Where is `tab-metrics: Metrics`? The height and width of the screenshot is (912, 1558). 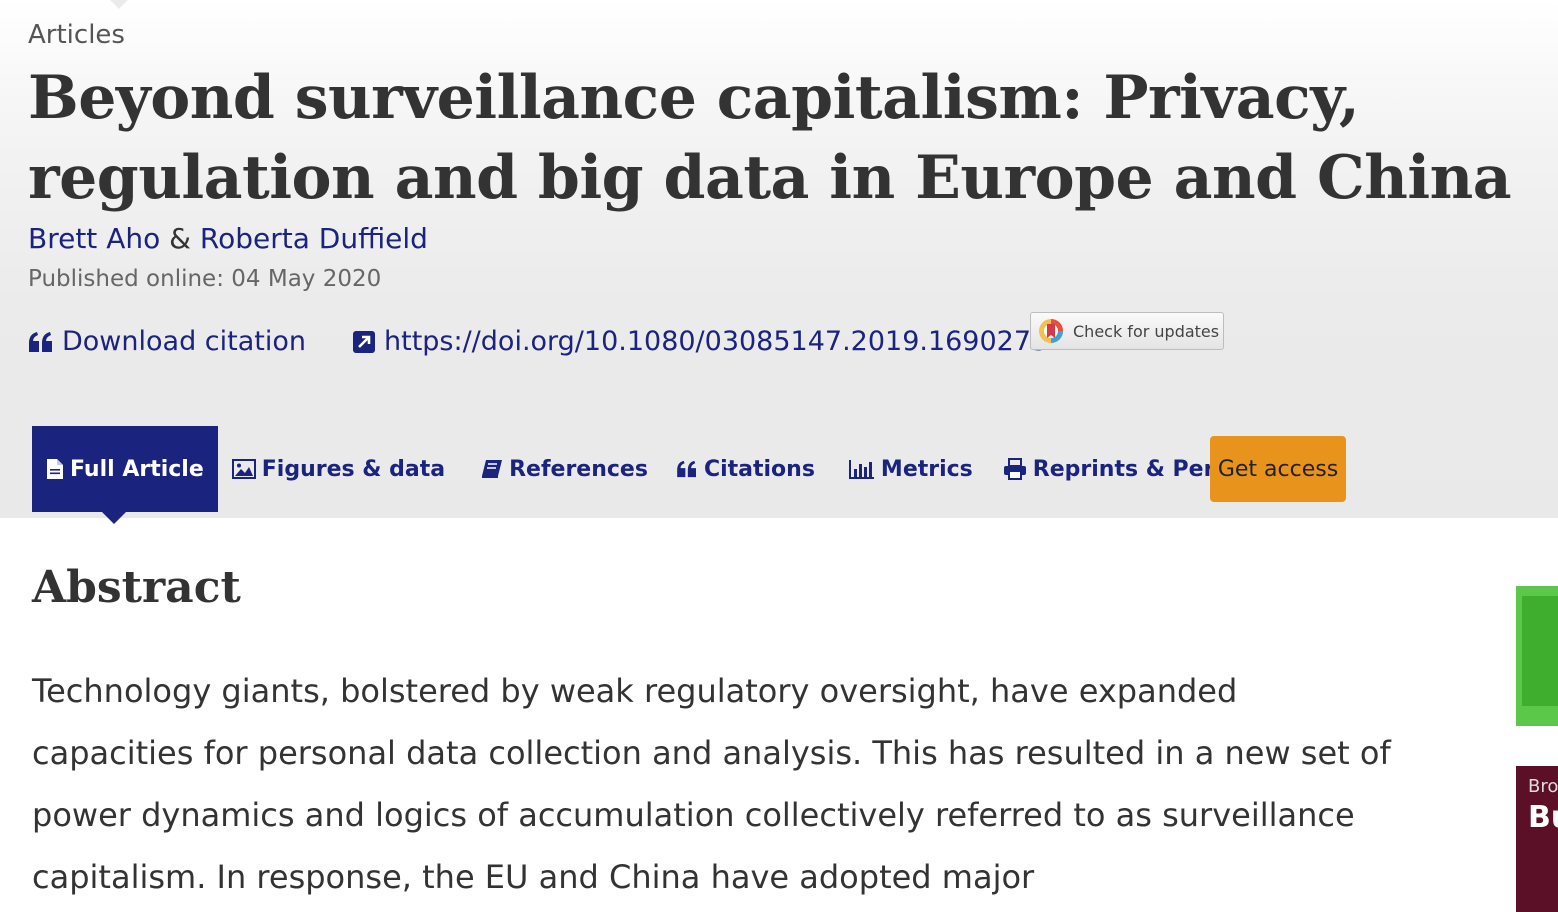
tab-metrics: Metrics is located at coordinates (911, 469).